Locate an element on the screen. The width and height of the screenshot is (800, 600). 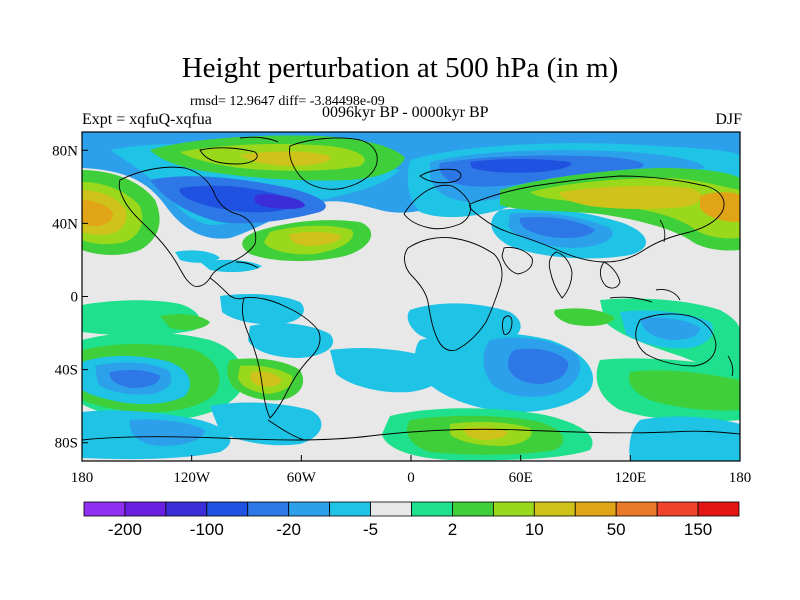
lat-tick-label: 40N is located at coordinates (65, 224).